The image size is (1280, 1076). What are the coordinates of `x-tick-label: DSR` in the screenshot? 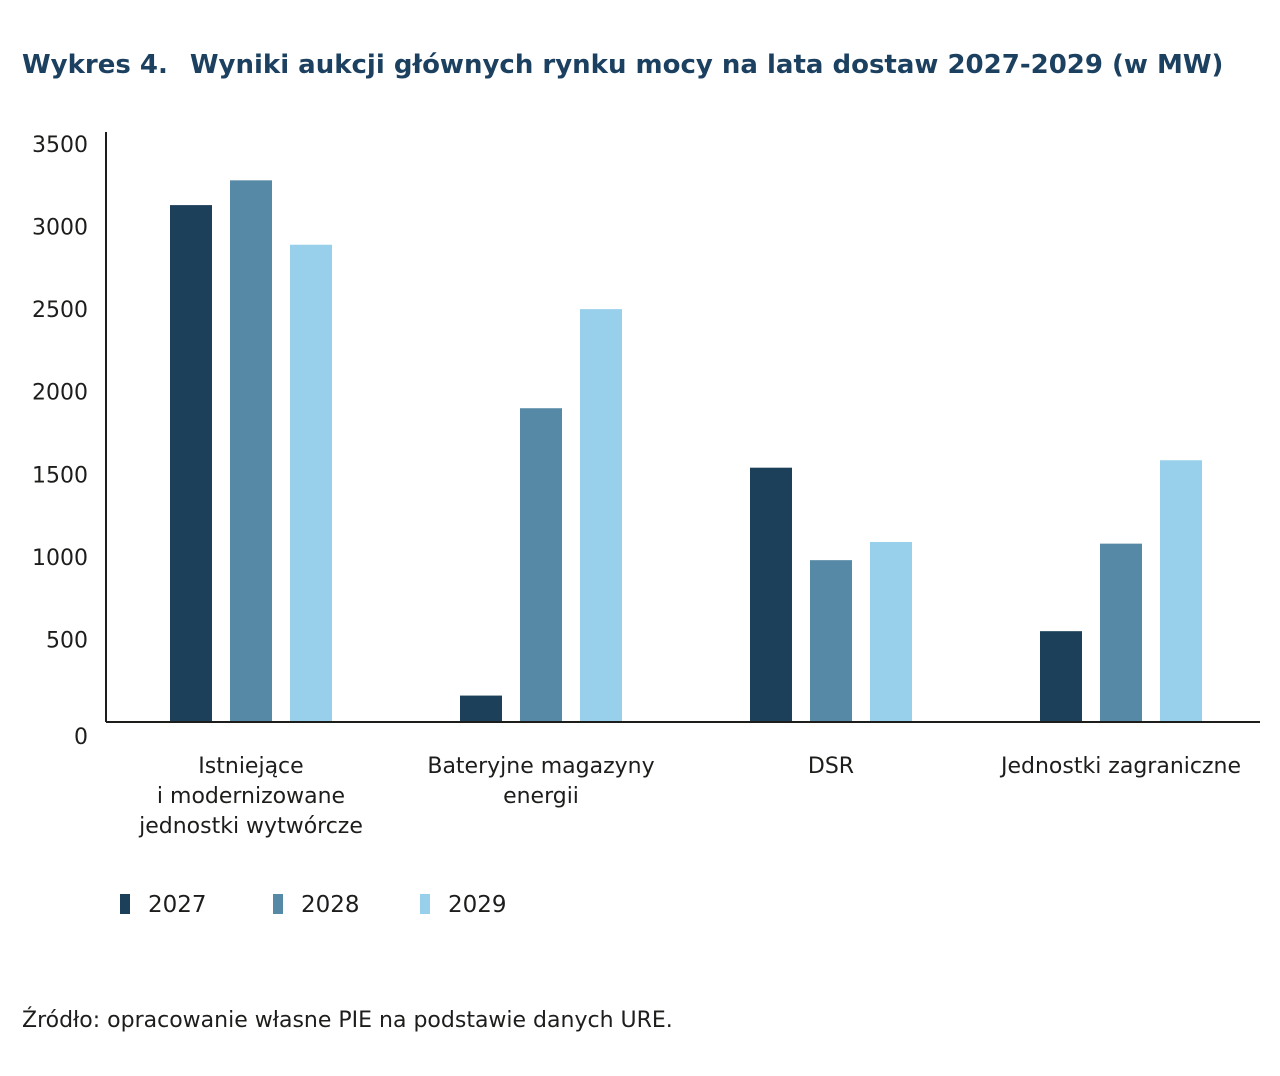 It's located at (831, 766).